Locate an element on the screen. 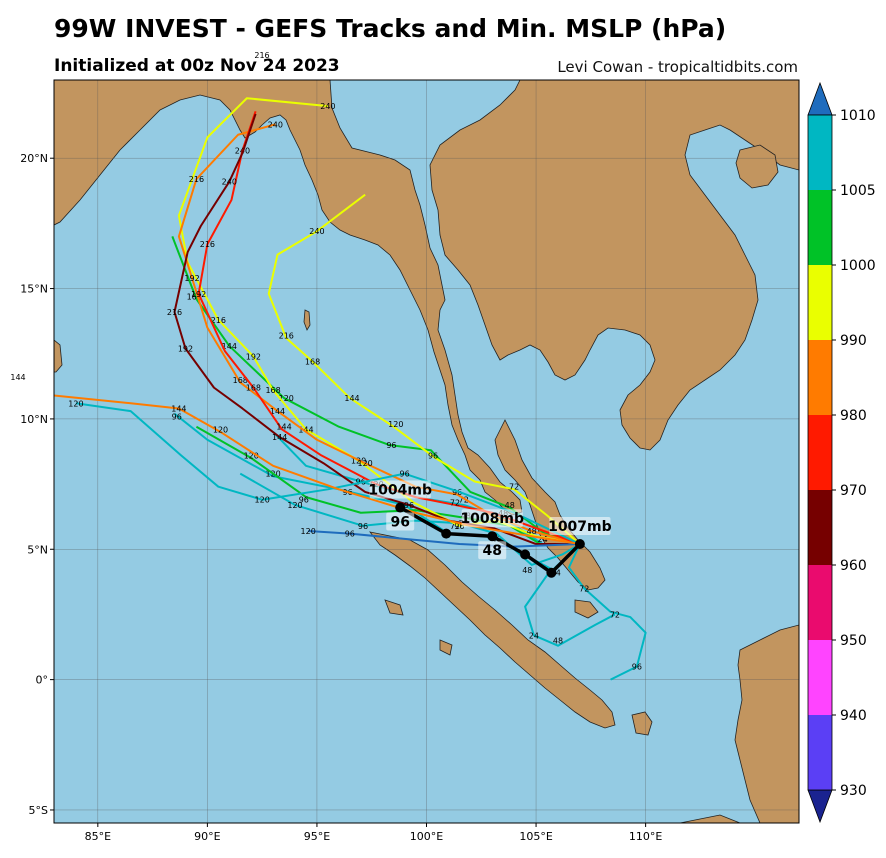 The width and height of the screenshot is (886, 858). min-pressure-label: 1008mb is located at coordinates (492, 519).